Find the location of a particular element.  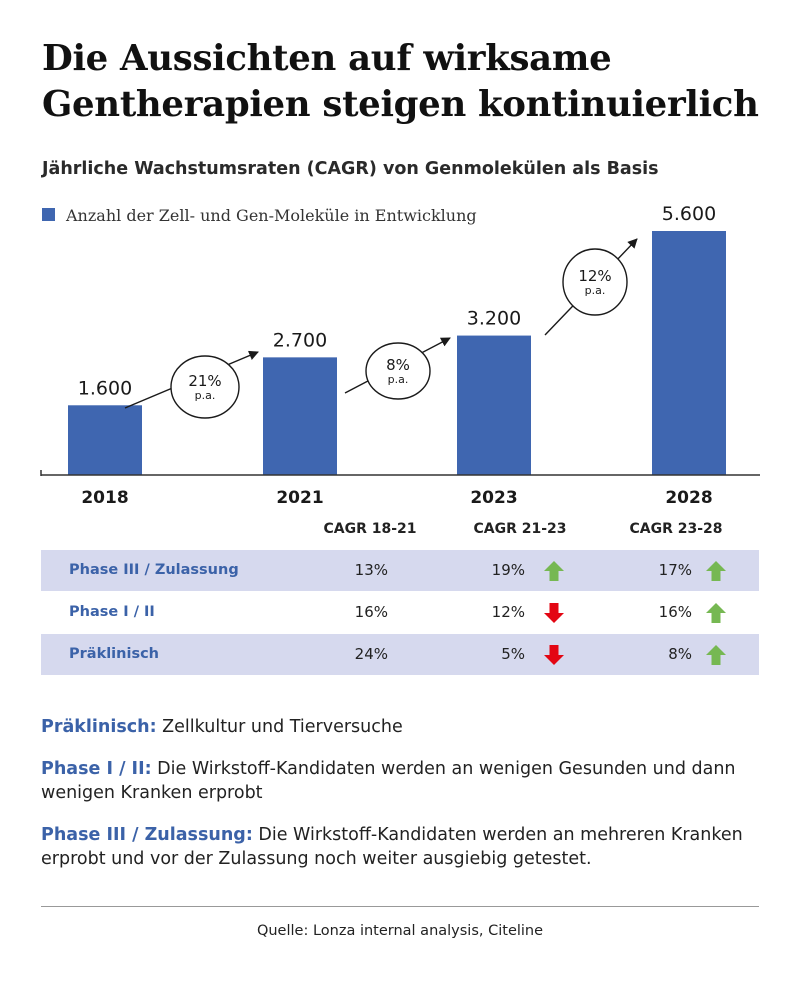

table-row-phase-1-2: Phase I / II 16% 12% 16% is located at coordinates (400, 612).